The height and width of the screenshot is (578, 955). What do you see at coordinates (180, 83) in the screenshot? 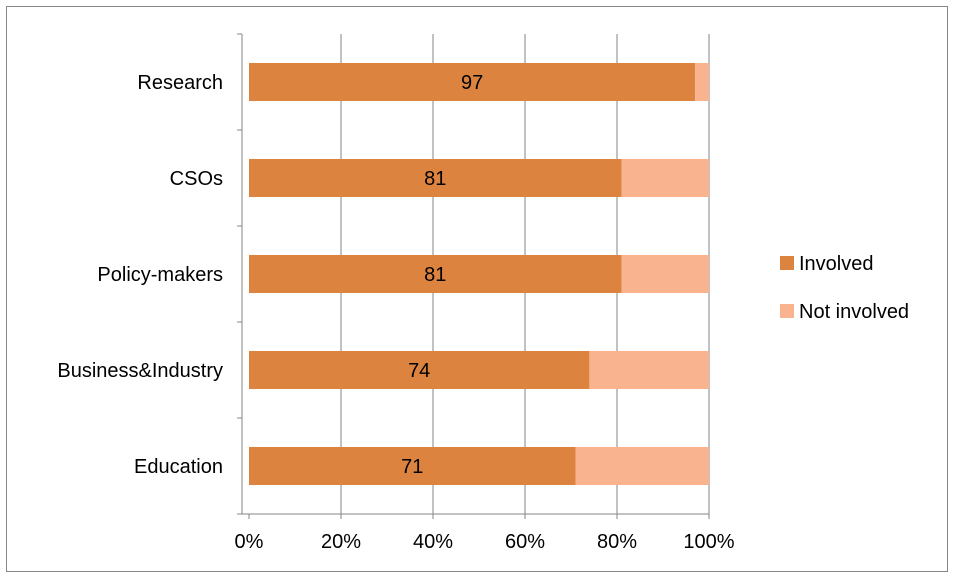
I see `y-category-label: Research` at bounding box center [180, 83].